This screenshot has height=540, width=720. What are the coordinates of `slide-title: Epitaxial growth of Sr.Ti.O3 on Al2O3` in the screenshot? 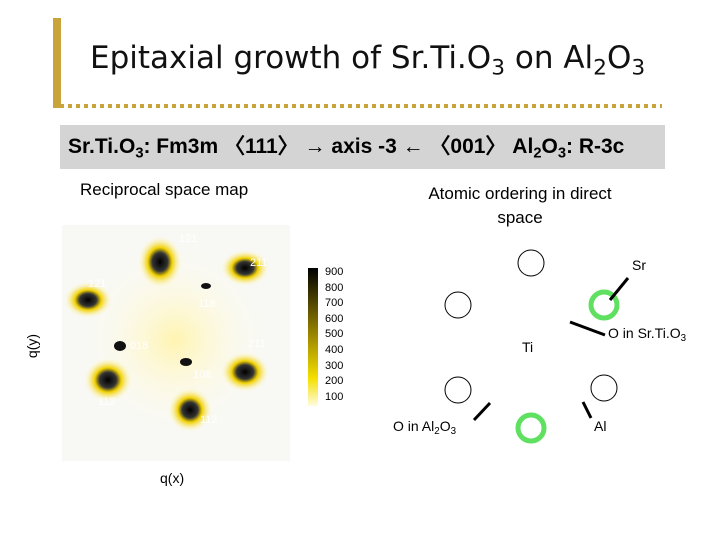 It's located at (367, 60).